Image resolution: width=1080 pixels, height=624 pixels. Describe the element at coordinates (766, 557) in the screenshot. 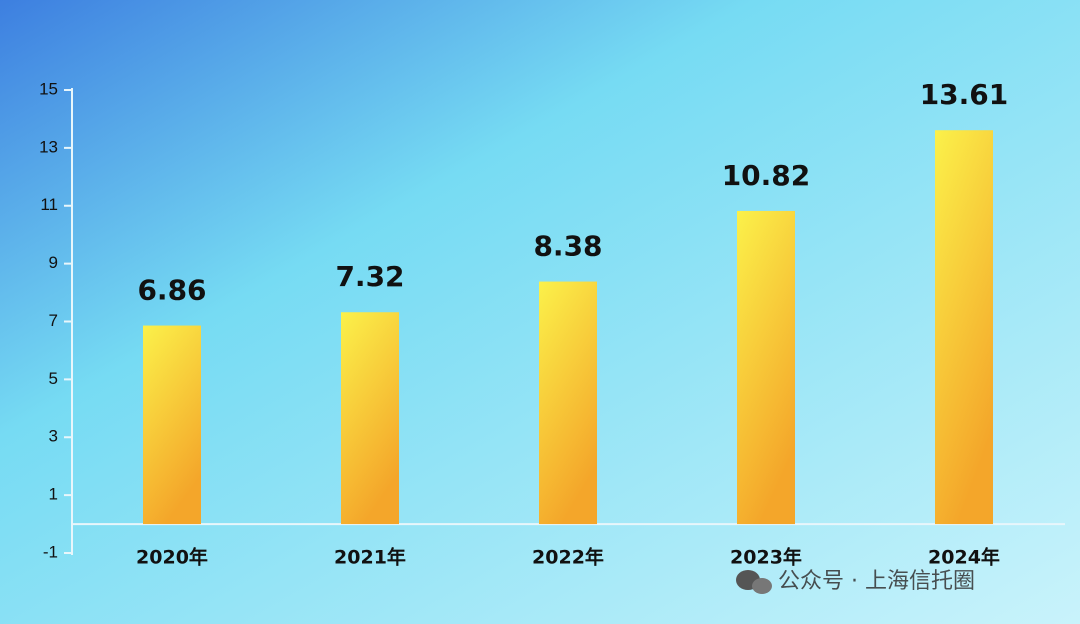

I see `x-tick-label: 2023年` at that location.